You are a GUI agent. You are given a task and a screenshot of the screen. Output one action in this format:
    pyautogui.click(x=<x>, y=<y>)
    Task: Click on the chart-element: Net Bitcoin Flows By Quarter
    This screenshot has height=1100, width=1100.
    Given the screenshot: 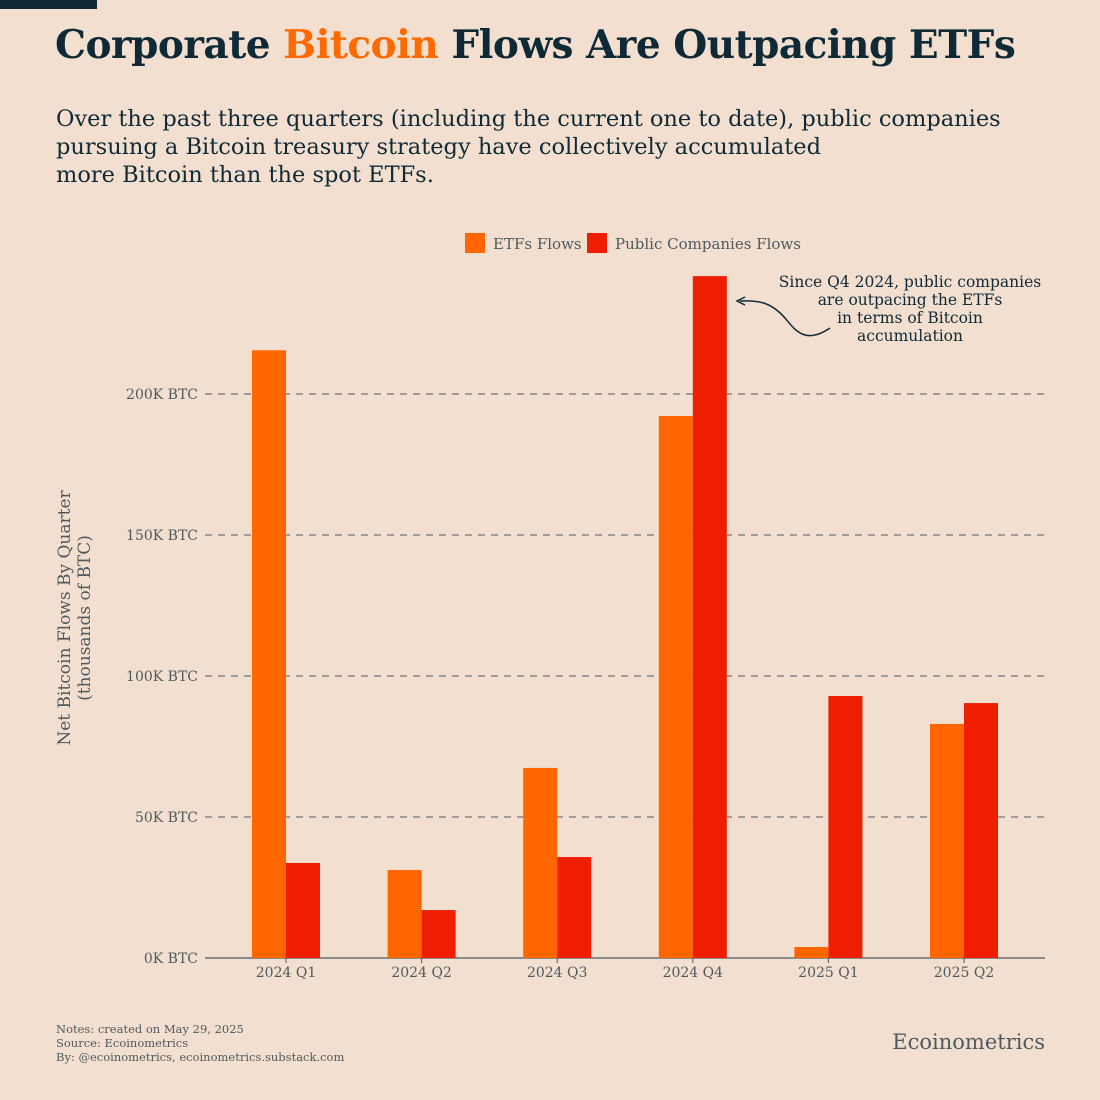 What is the action you would take?
    pyautogui.click(x=65, y=617)
    